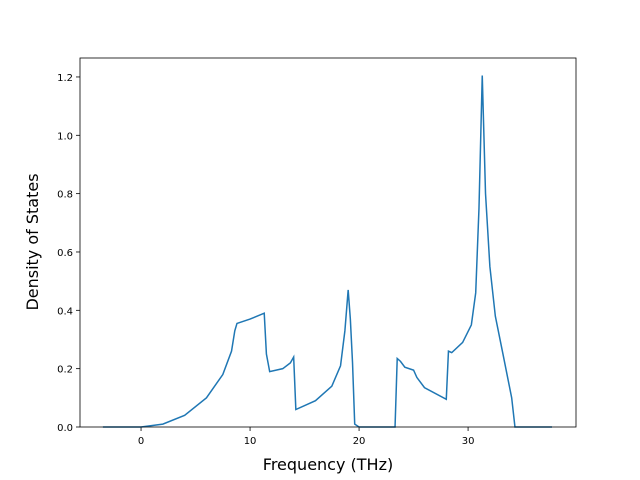 Image resolution: width=640 pixels, height=480 pixels. What do you see at coordinates (32, 241) in the screenshot?
I see `y-axis-label: Density of States` at bounding box center [32, 241].